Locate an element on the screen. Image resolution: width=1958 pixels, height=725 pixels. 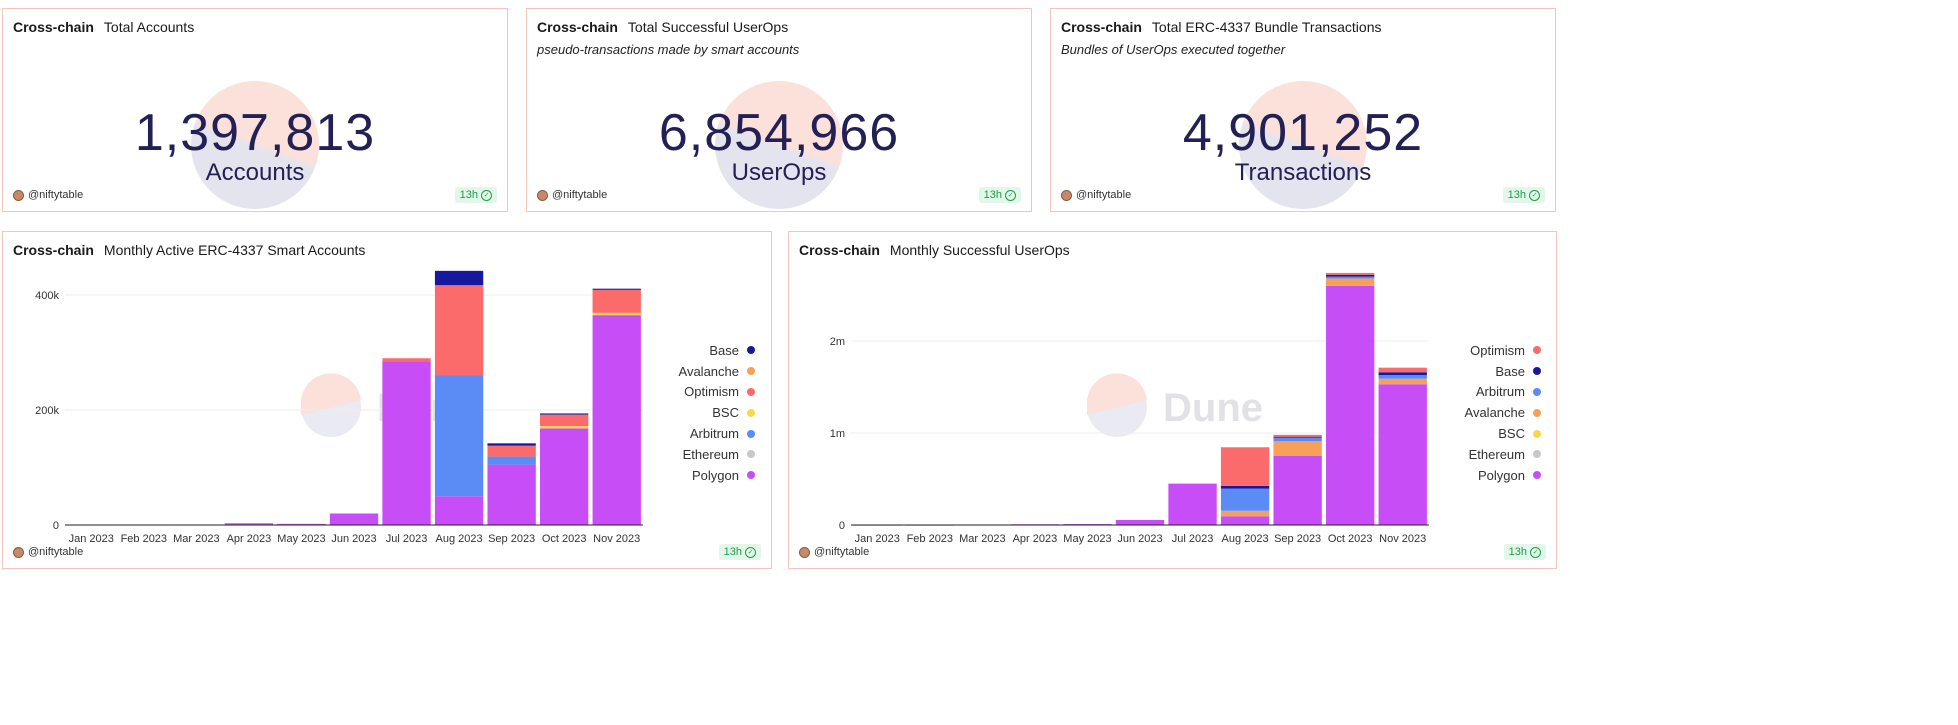
card-header: Cross-chain Total Successful UserOps is located at coordinates (662, 27).